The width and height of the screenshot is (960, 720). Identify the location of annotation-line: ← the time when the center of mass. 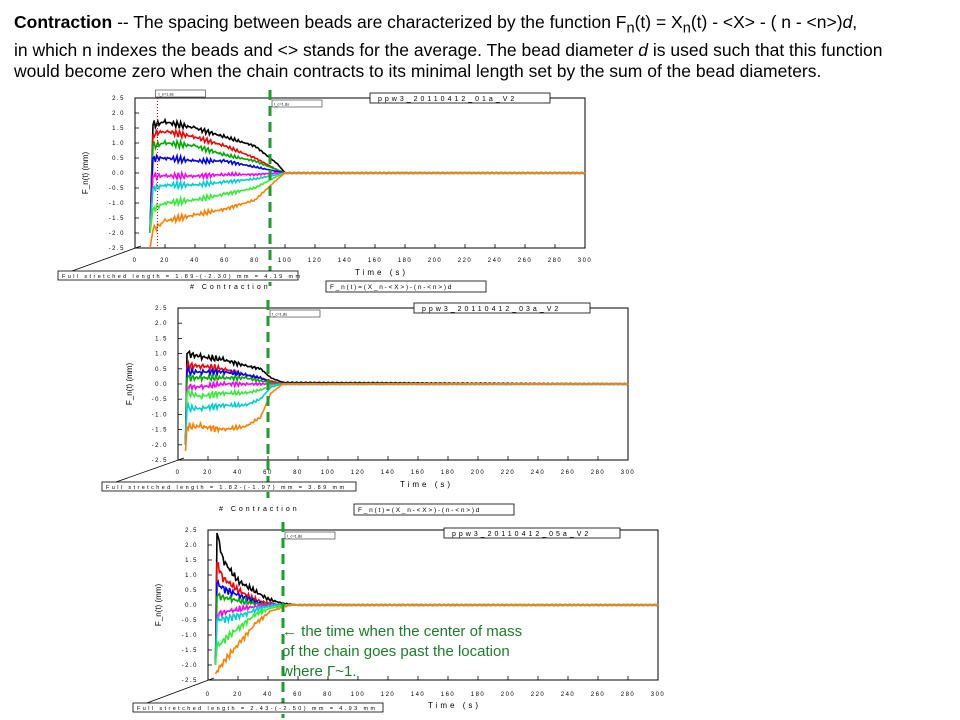
(402, 631).